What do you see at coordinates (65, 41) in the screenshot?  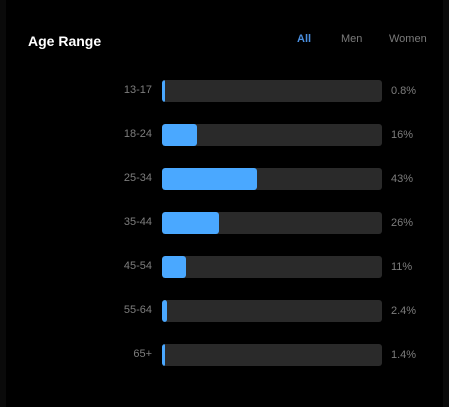 I see `panel-title: Age Range` at bounding box center [65, 41].